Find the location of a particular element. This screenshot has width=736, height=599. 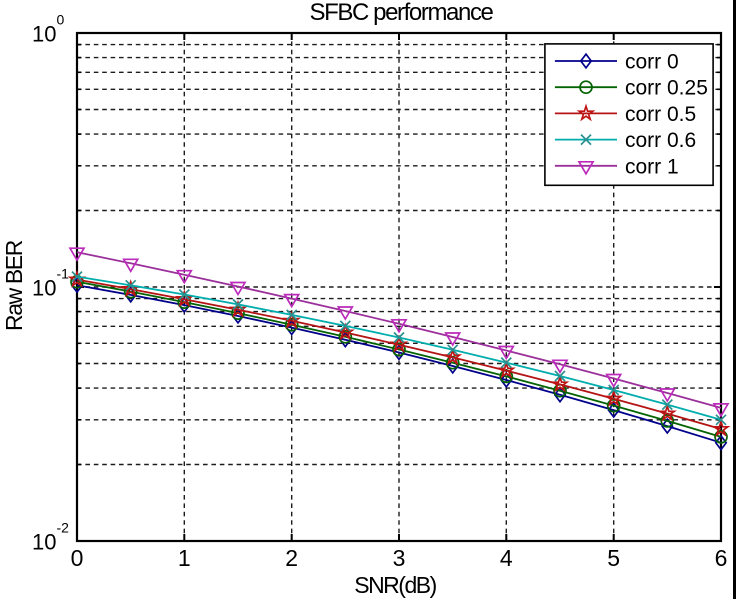

svg-text: 1 is located at coordinates (184, 558).